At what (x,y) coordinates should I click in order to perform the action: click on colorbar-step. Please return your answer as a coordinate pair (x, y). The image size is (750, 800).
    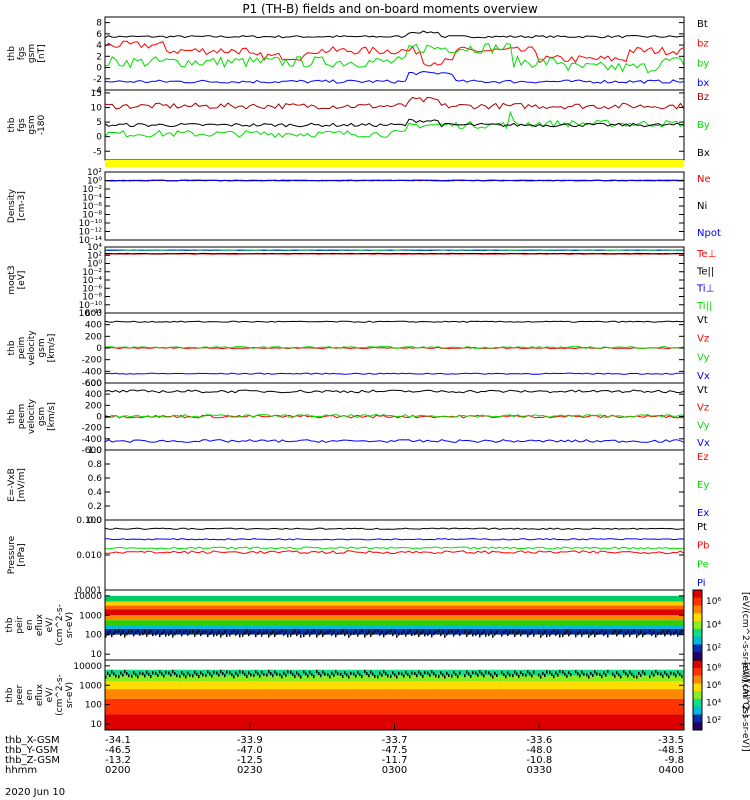
    Looking at the image, I should click on (697, 594).